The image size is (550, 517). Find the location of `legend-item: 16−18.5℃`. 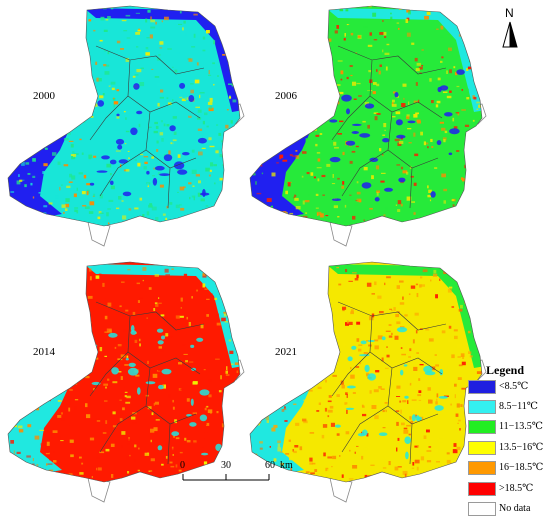

legend-item: 16−18.5℃ is located at coordinates (505, 467).